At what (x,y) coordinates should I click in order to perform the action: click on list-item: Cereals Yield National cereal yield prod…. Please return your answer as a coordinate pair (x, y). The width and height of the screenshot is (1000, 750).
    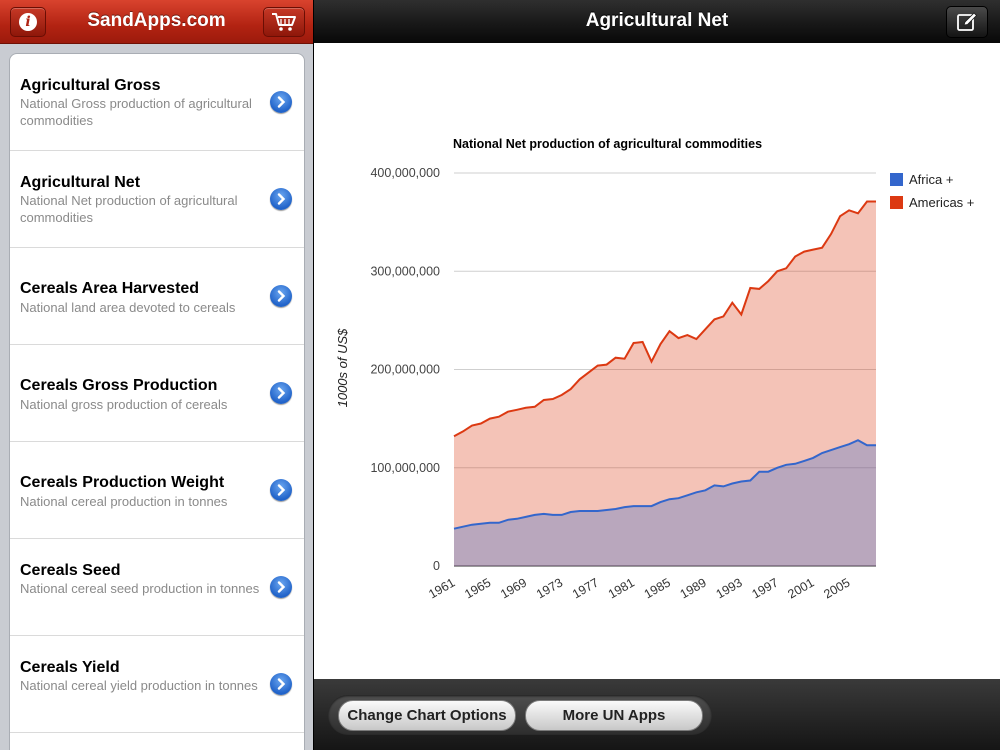
    Looking at the image, I should click on (157, 684).